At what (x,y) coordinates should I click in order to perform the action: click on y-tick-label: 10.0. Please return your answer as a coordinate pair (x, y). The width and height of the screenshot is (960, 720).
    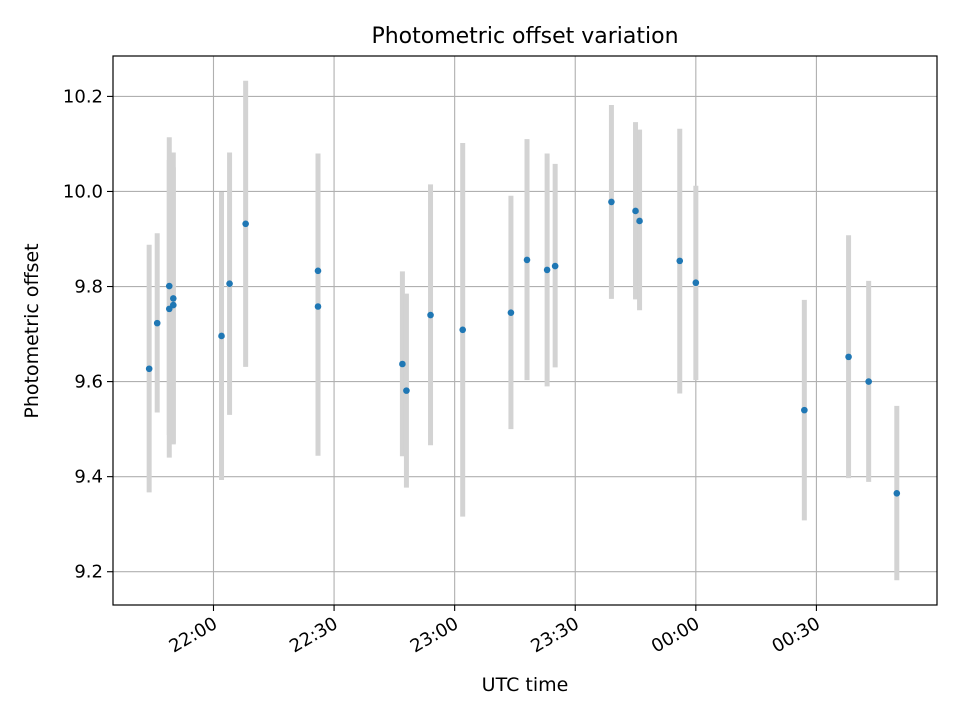
    Looking at the image, I should click on (83, 191).